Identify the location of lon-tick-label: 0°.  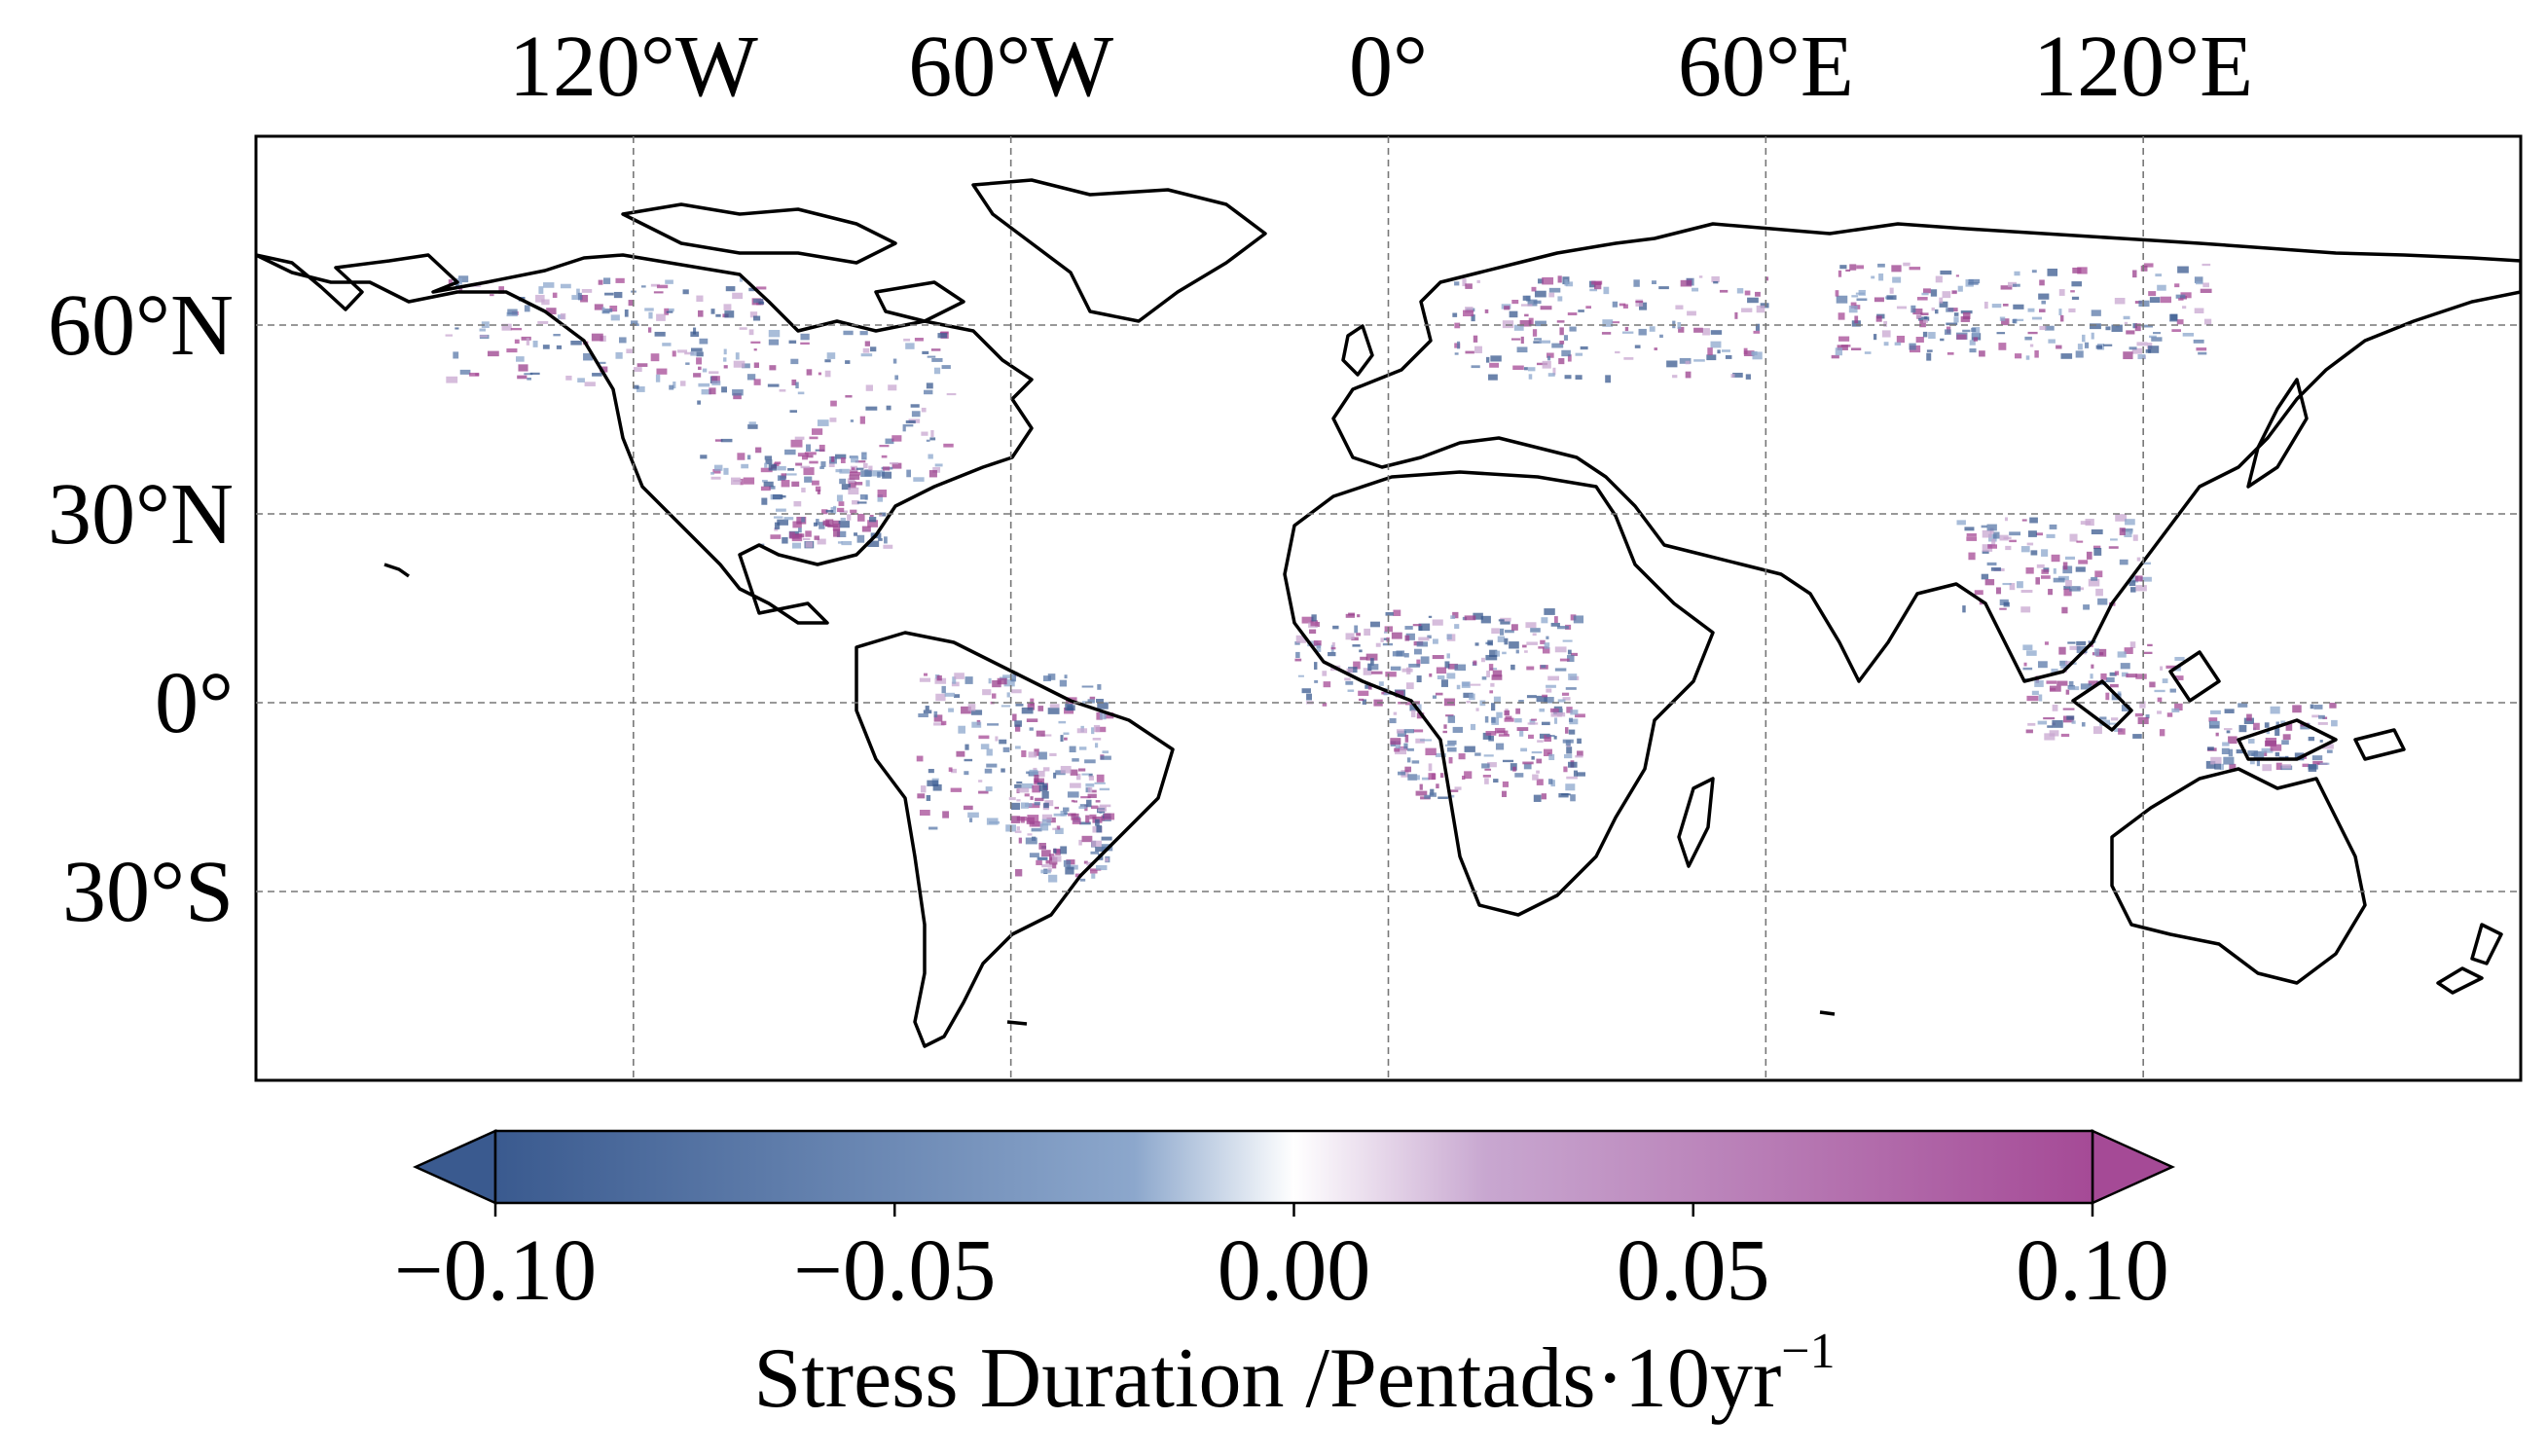
(1388, 66).